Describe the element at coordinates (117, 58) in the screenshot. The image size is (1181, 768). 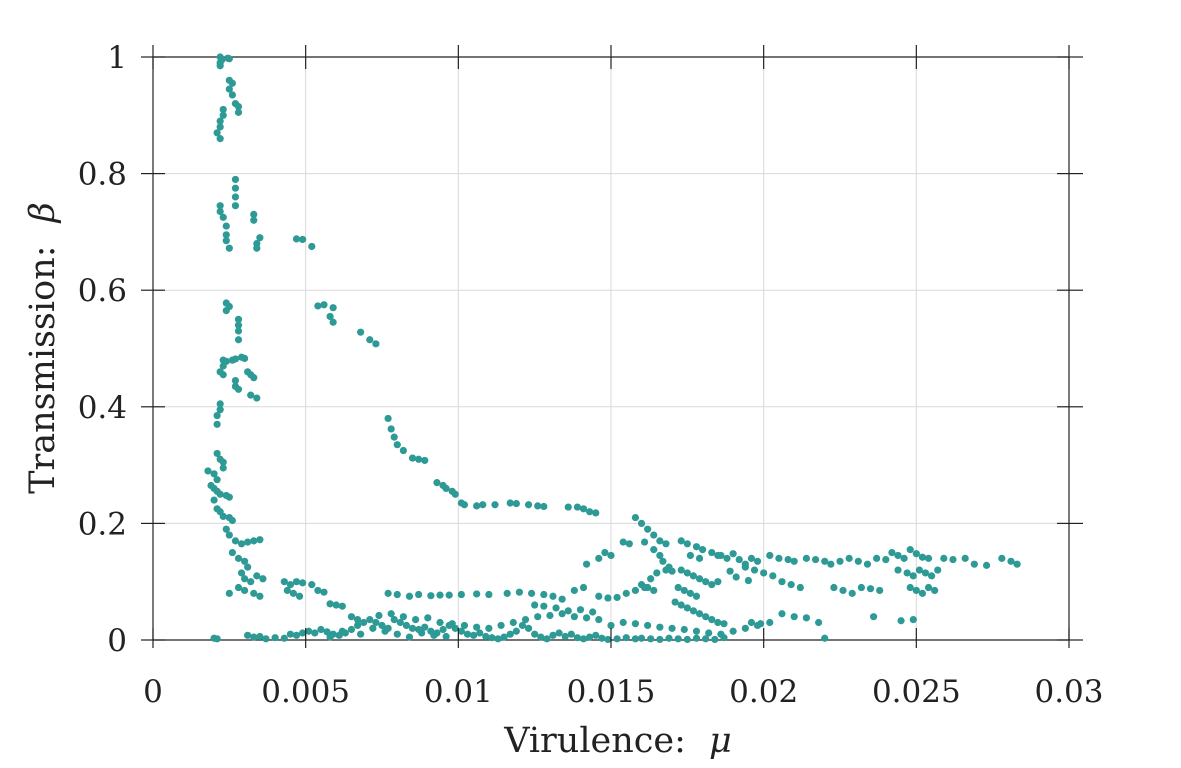
I see `y-tick-label-5: 1` at that location.